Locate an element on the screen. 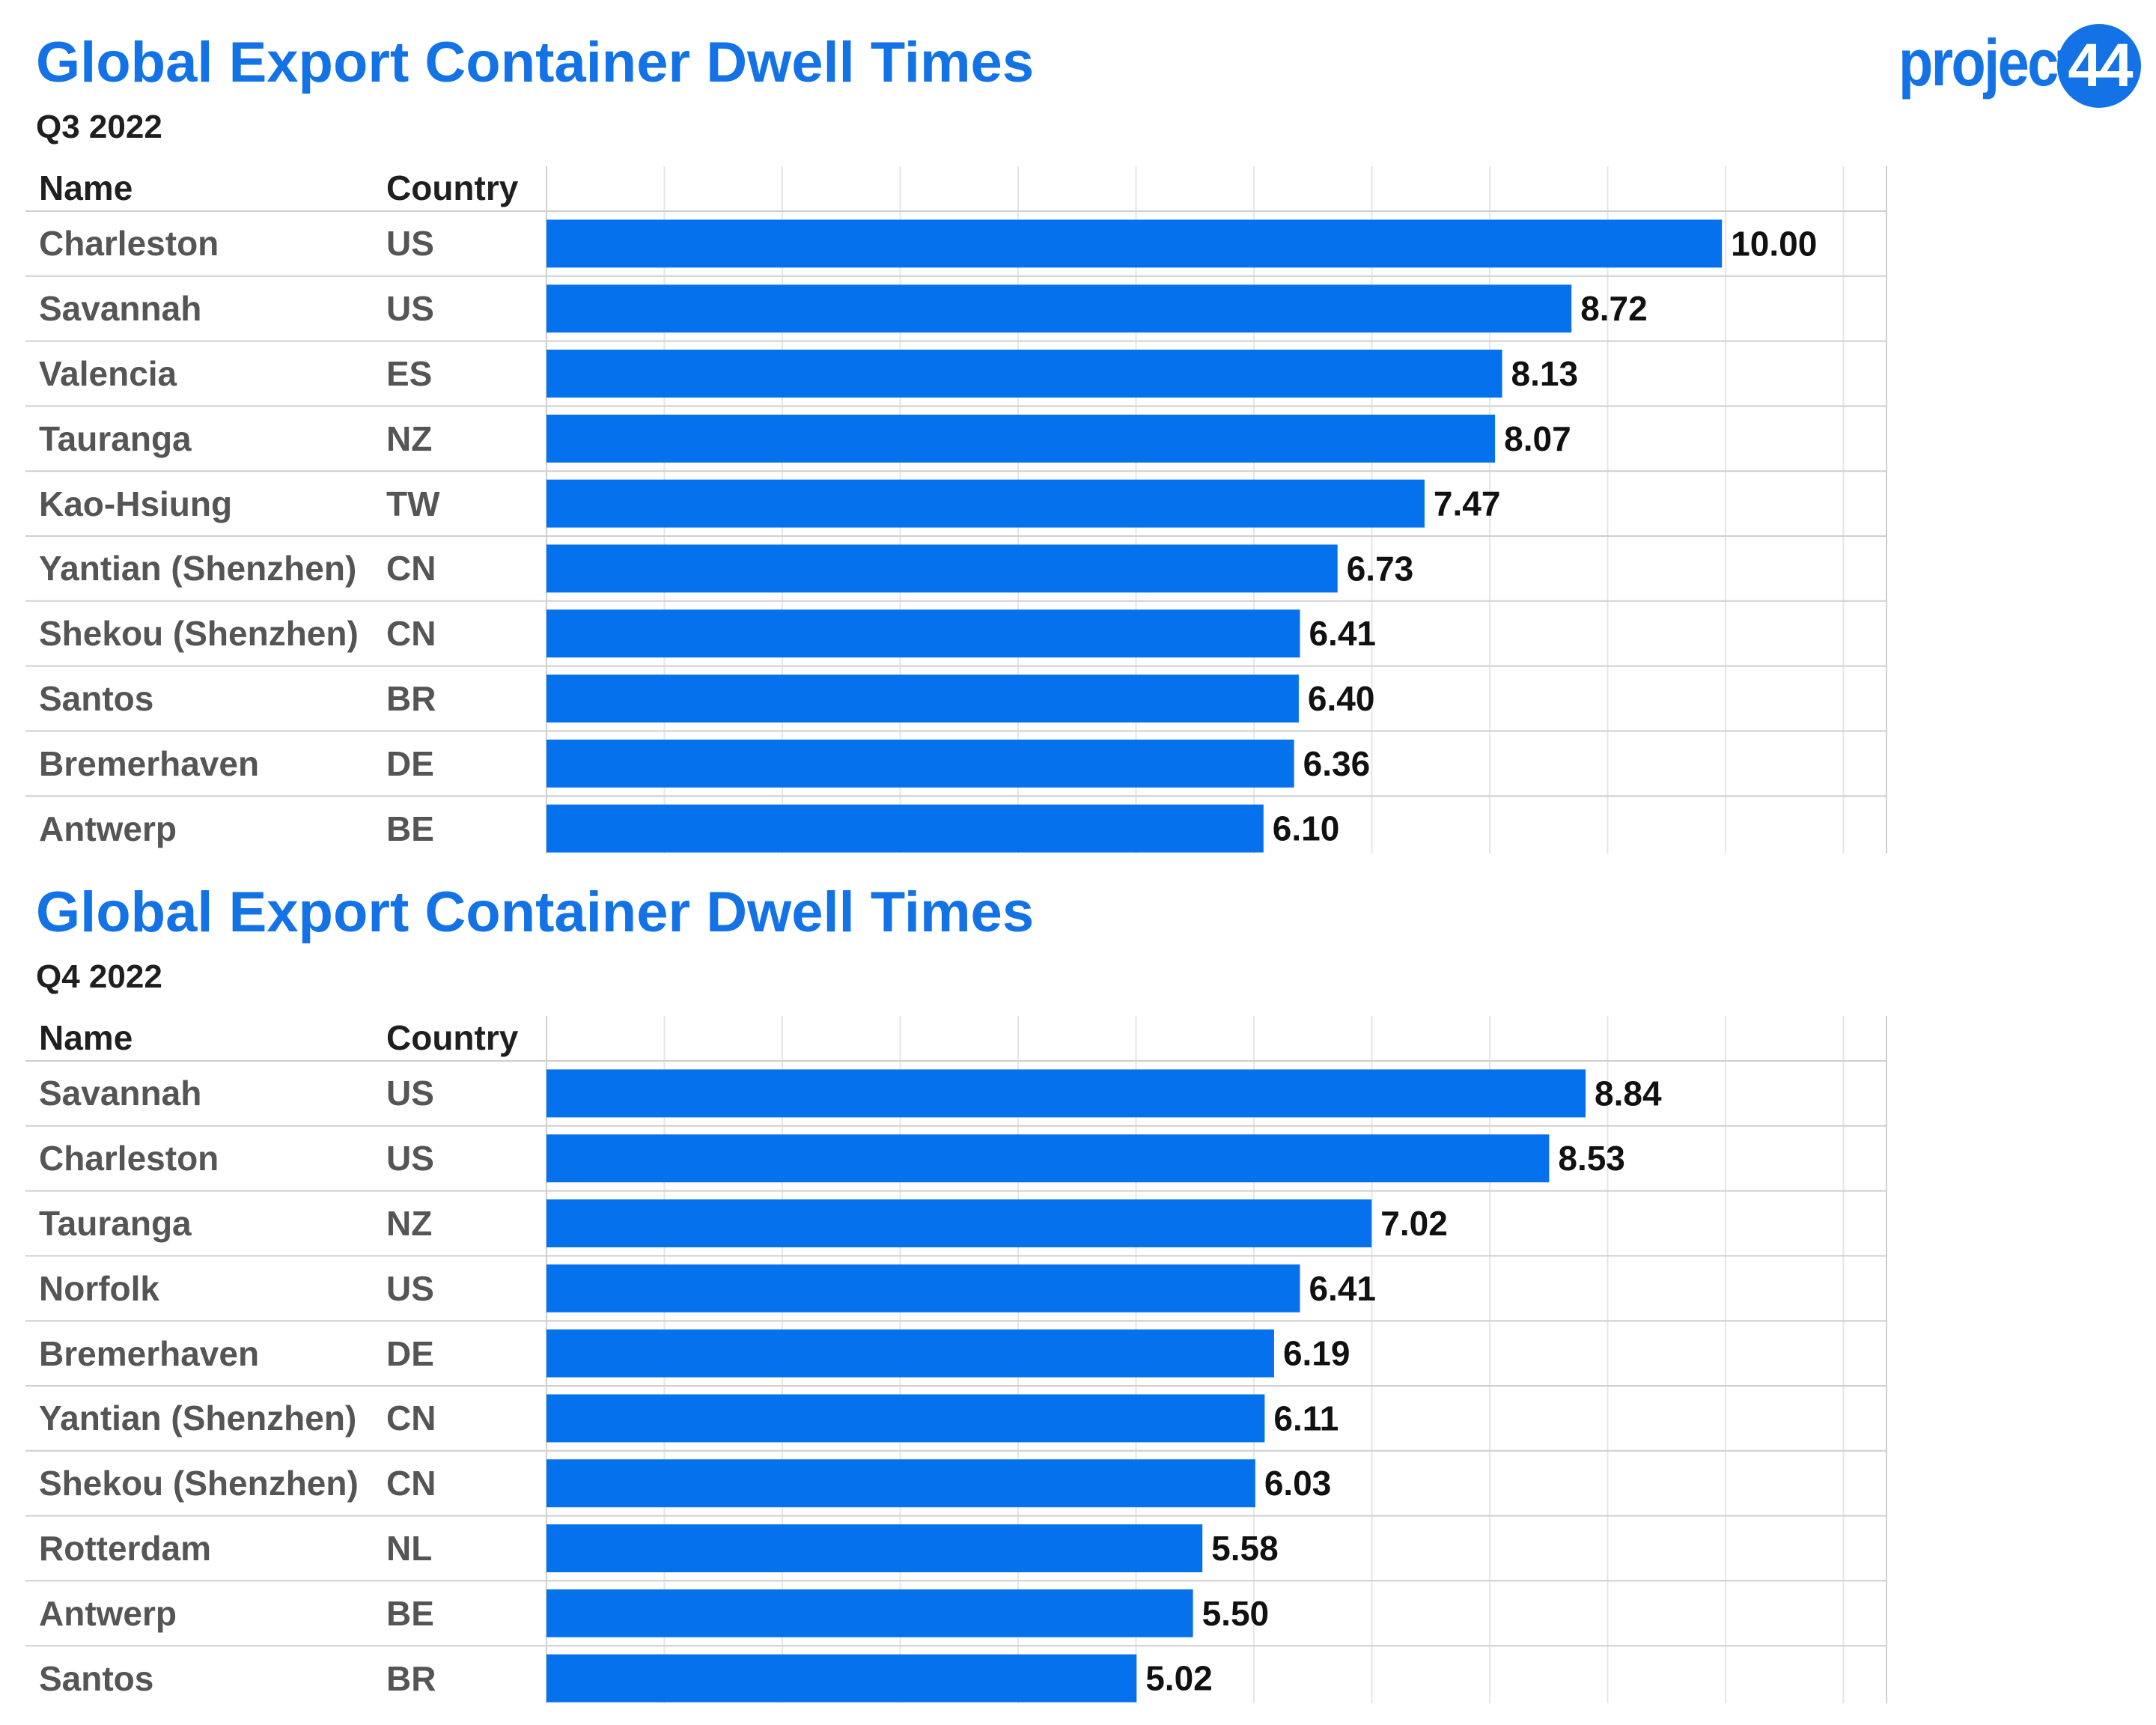 The image size is (2156, 1725). bar-value-label: 6.40 is located at coordinates (1341, 698).